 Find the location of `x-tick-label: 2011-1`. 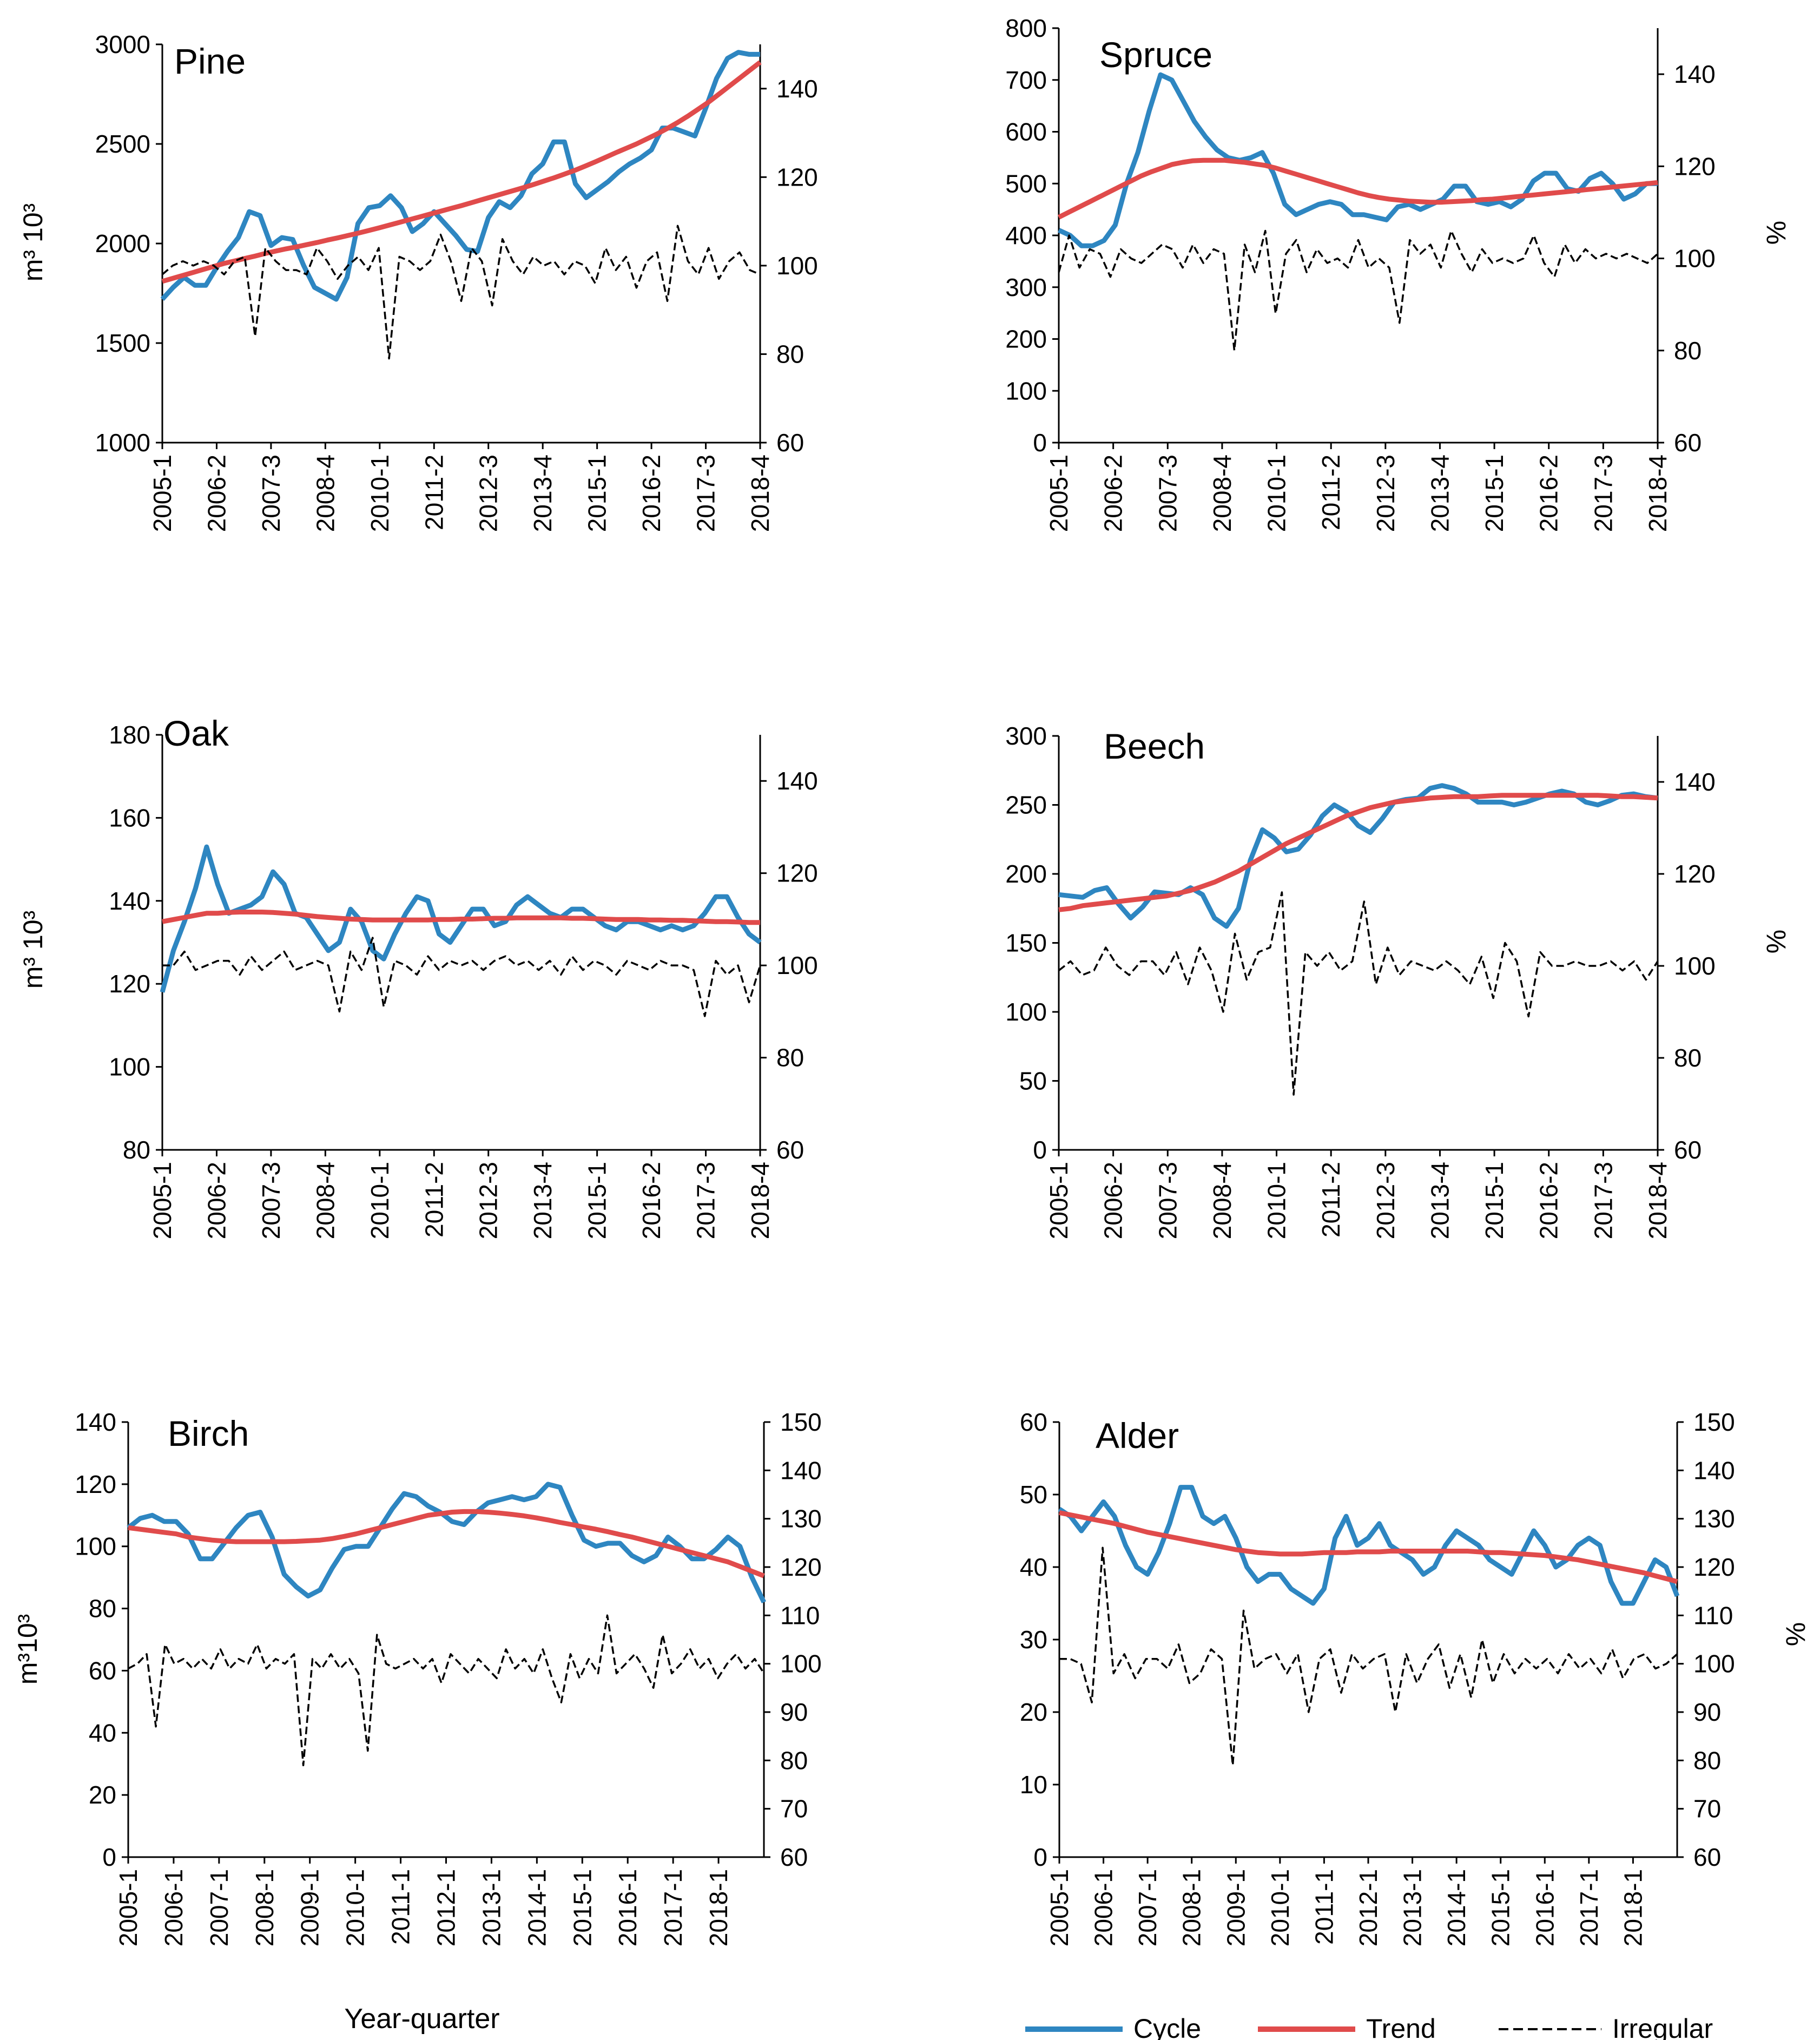

x-tick-label: 2011-1 is located at coordinates (401, 1907).